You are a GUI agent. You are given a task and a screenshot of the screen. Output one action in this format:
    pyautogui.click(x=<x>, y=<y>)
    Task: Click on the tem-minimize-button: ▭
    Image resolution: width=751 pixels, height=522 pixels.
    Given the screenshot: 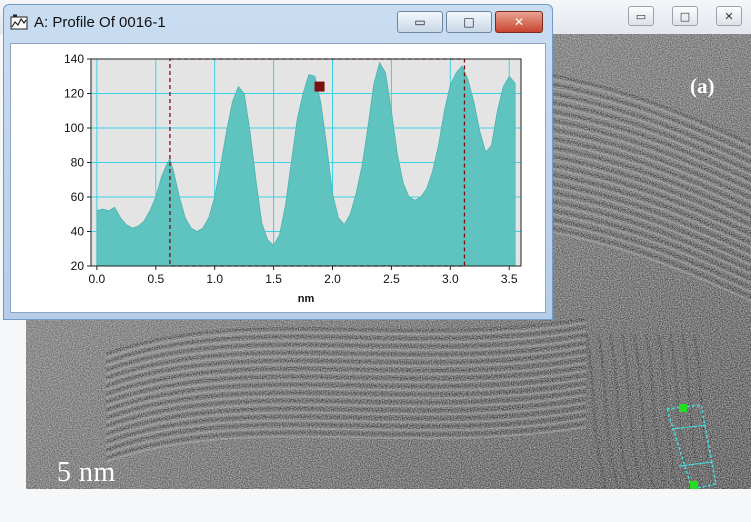 What is the action you would take?
    pyautogui.click(x=641, y=16)
    